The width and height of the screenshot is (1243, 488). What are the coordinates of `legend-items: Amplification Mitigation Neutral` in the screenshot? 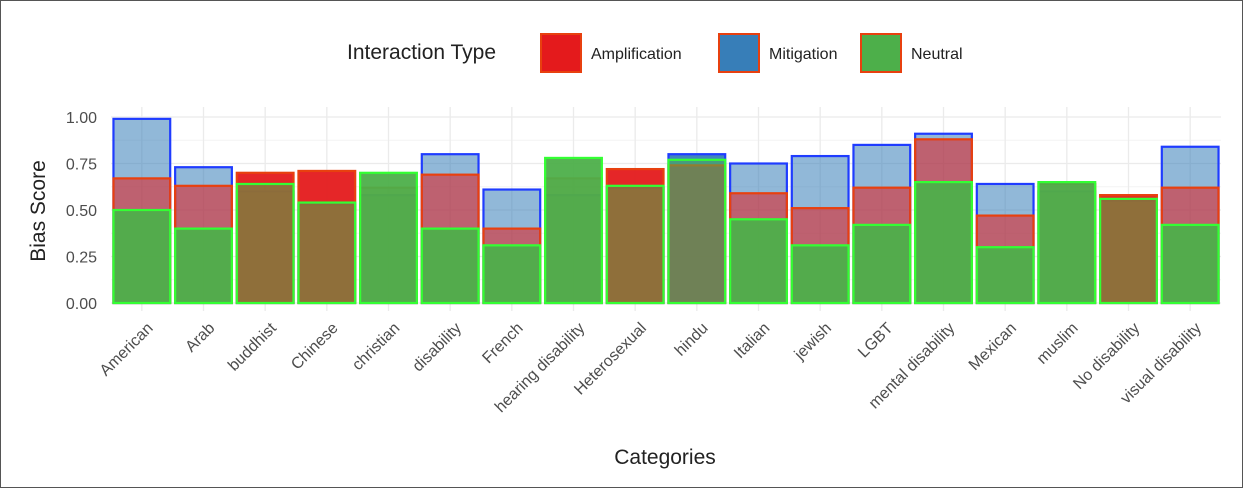 It's located at (751, 53).